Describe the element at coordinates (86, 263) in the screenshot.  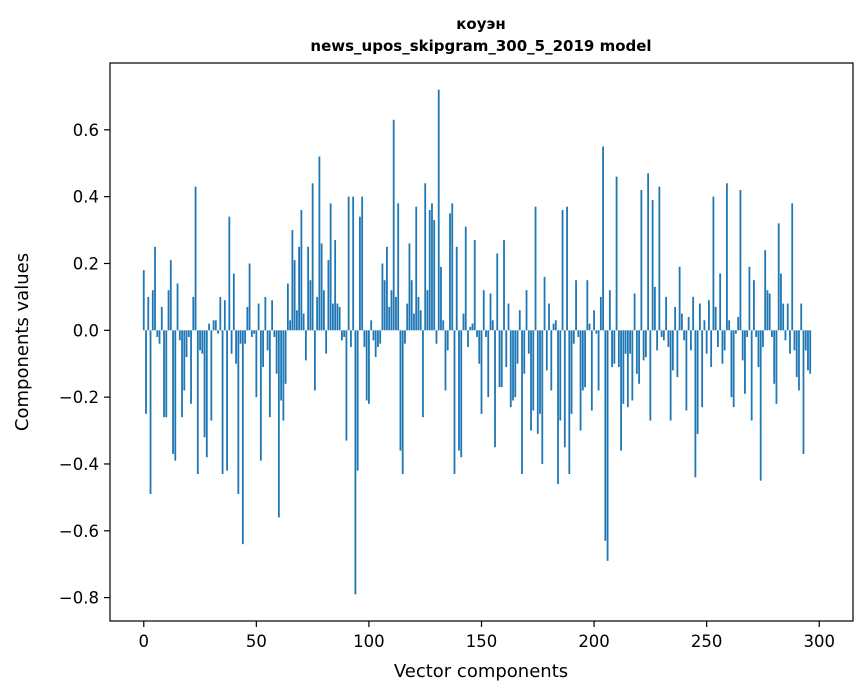
I see `y-tick-label: 0.2` at that location.